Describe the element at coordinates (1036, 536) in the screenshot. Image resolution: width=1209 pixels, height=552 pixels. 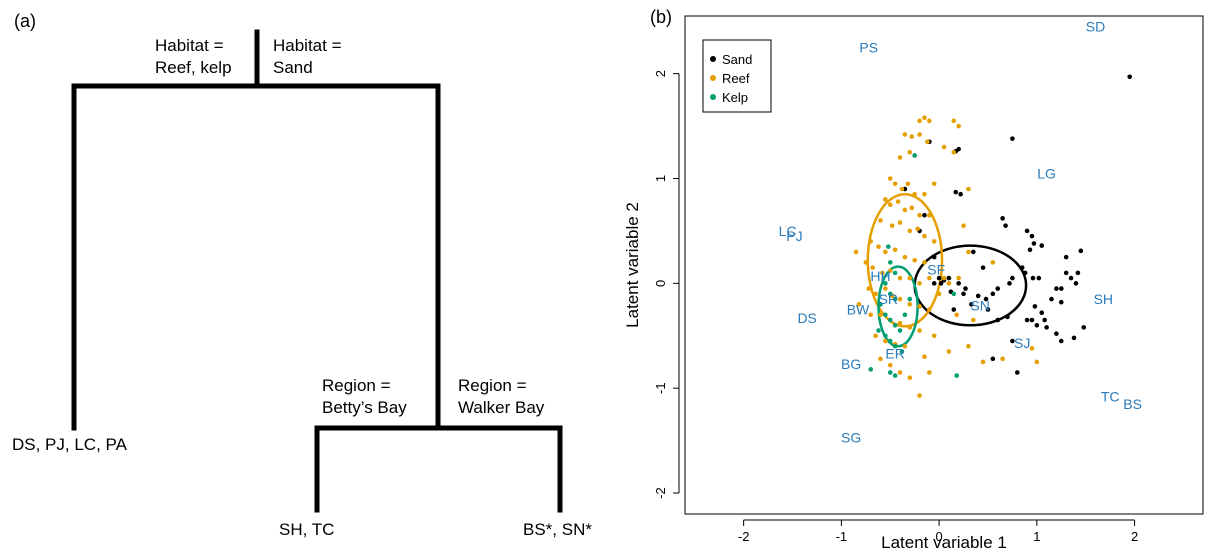
I see `x-tick-label: 1` at that location.